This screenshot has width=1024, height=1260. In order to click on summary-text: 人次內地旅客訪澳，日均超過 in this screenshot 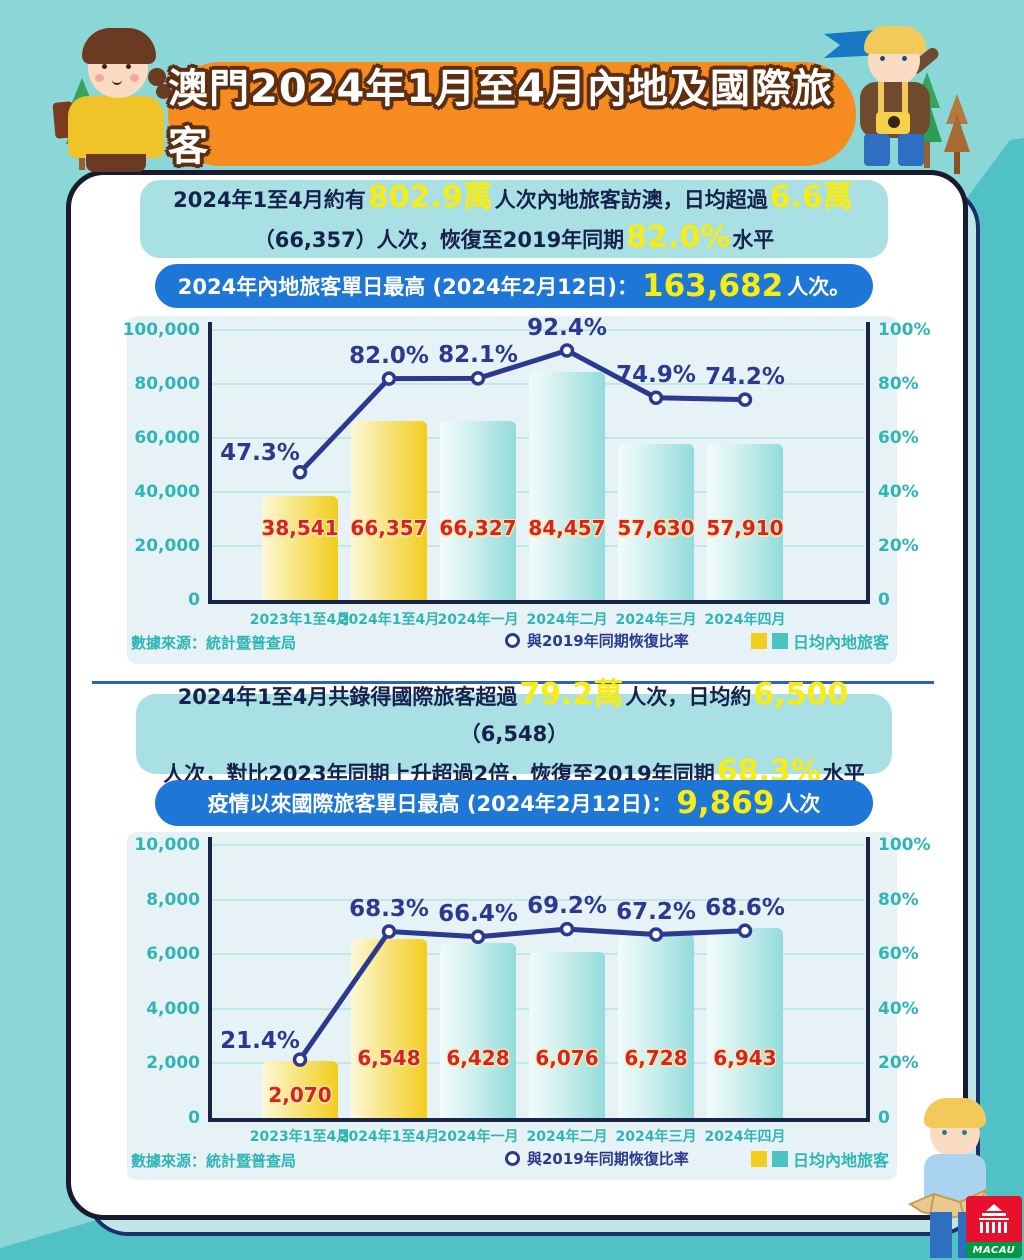, I will do `click(631, 200)`.